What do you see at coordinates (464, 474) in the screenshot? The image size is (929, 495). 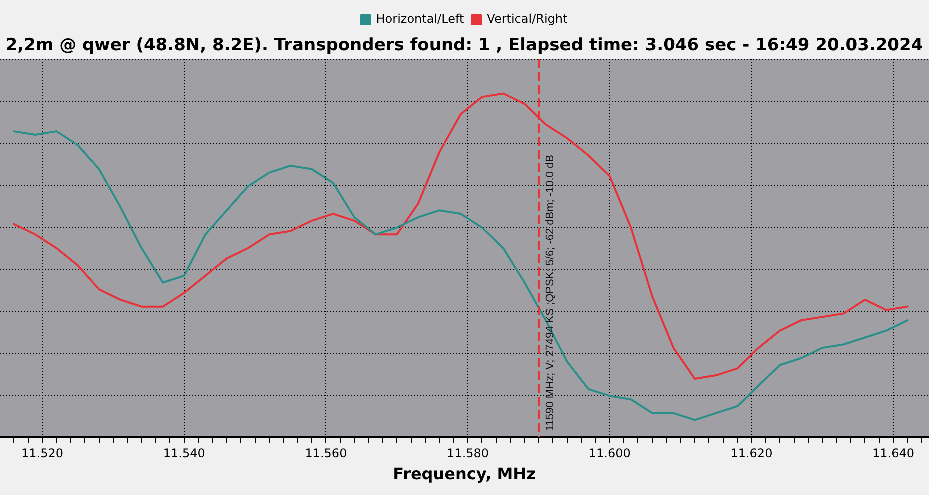 I see `x-axis-title: Frequency, MHz` at bounding box center [464, 474].